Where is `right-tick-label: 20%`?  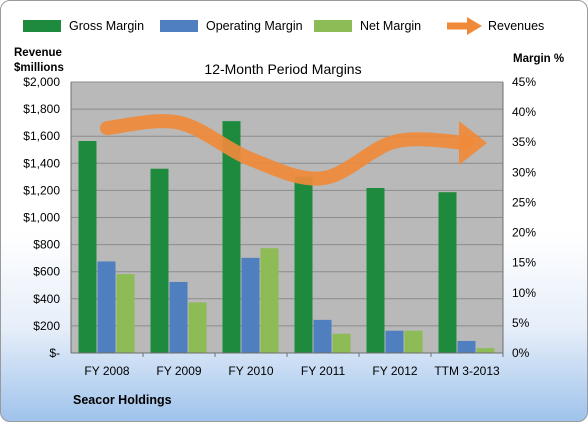 right-tick-label: 20% is located at coordinates (524, 233).